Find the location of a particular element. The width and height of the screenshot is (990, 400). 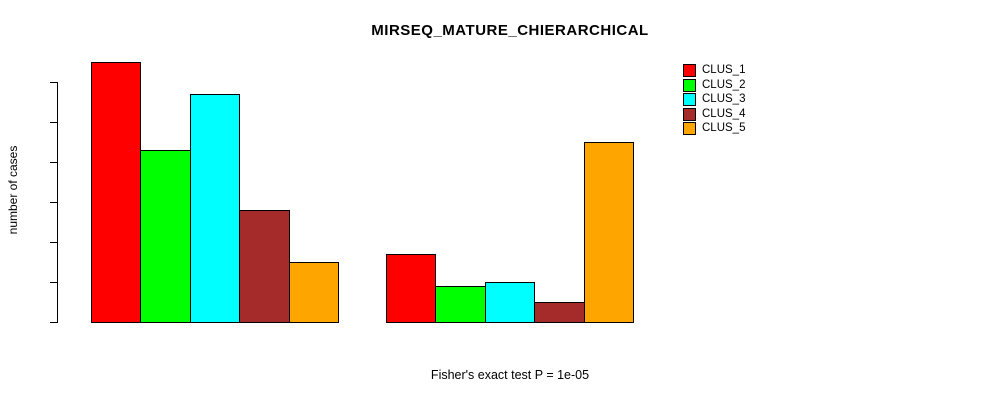

legend-label: CLUS_5 is located at coordinates (724, 128).